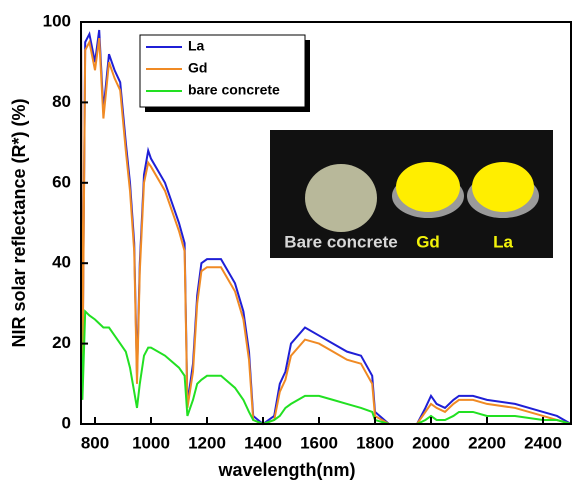  I want to click on gd-disc, so click(428, 187).